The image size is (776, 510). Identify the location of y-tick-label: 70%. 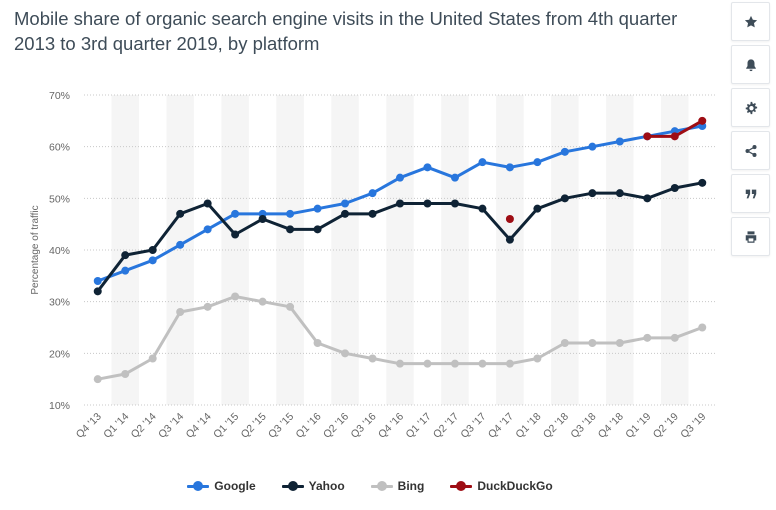
(59, 96).